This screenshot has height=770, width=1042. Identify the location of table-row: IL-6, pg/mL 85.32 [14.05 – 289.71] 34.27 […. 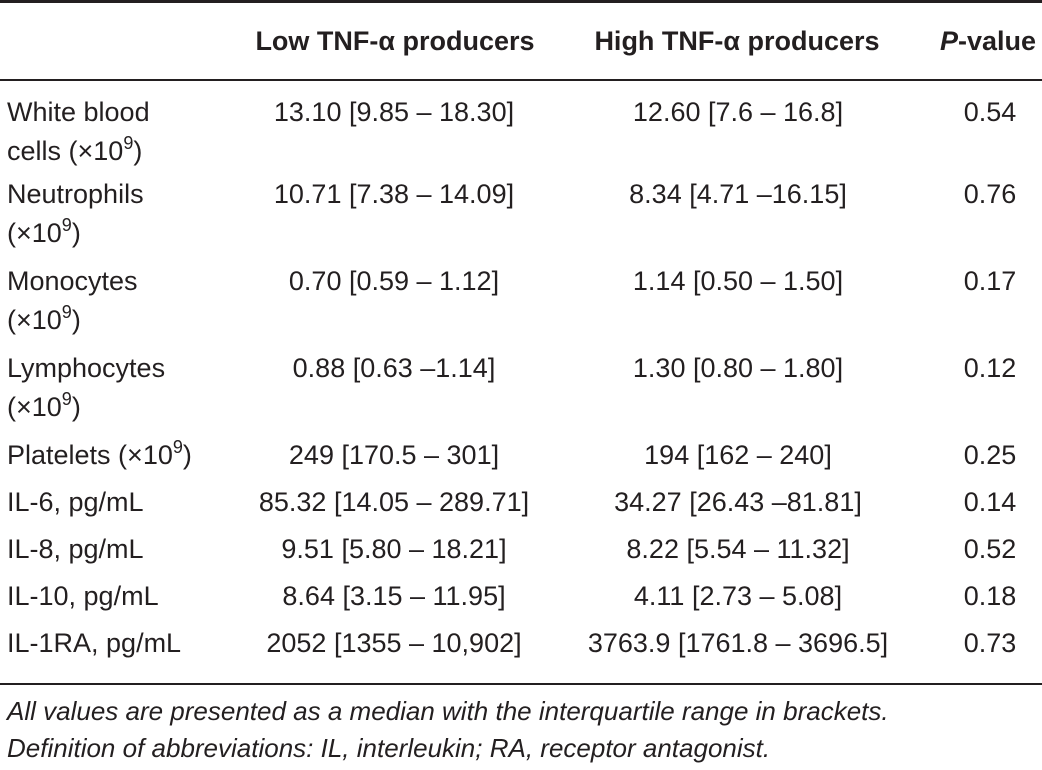
(521, 502).